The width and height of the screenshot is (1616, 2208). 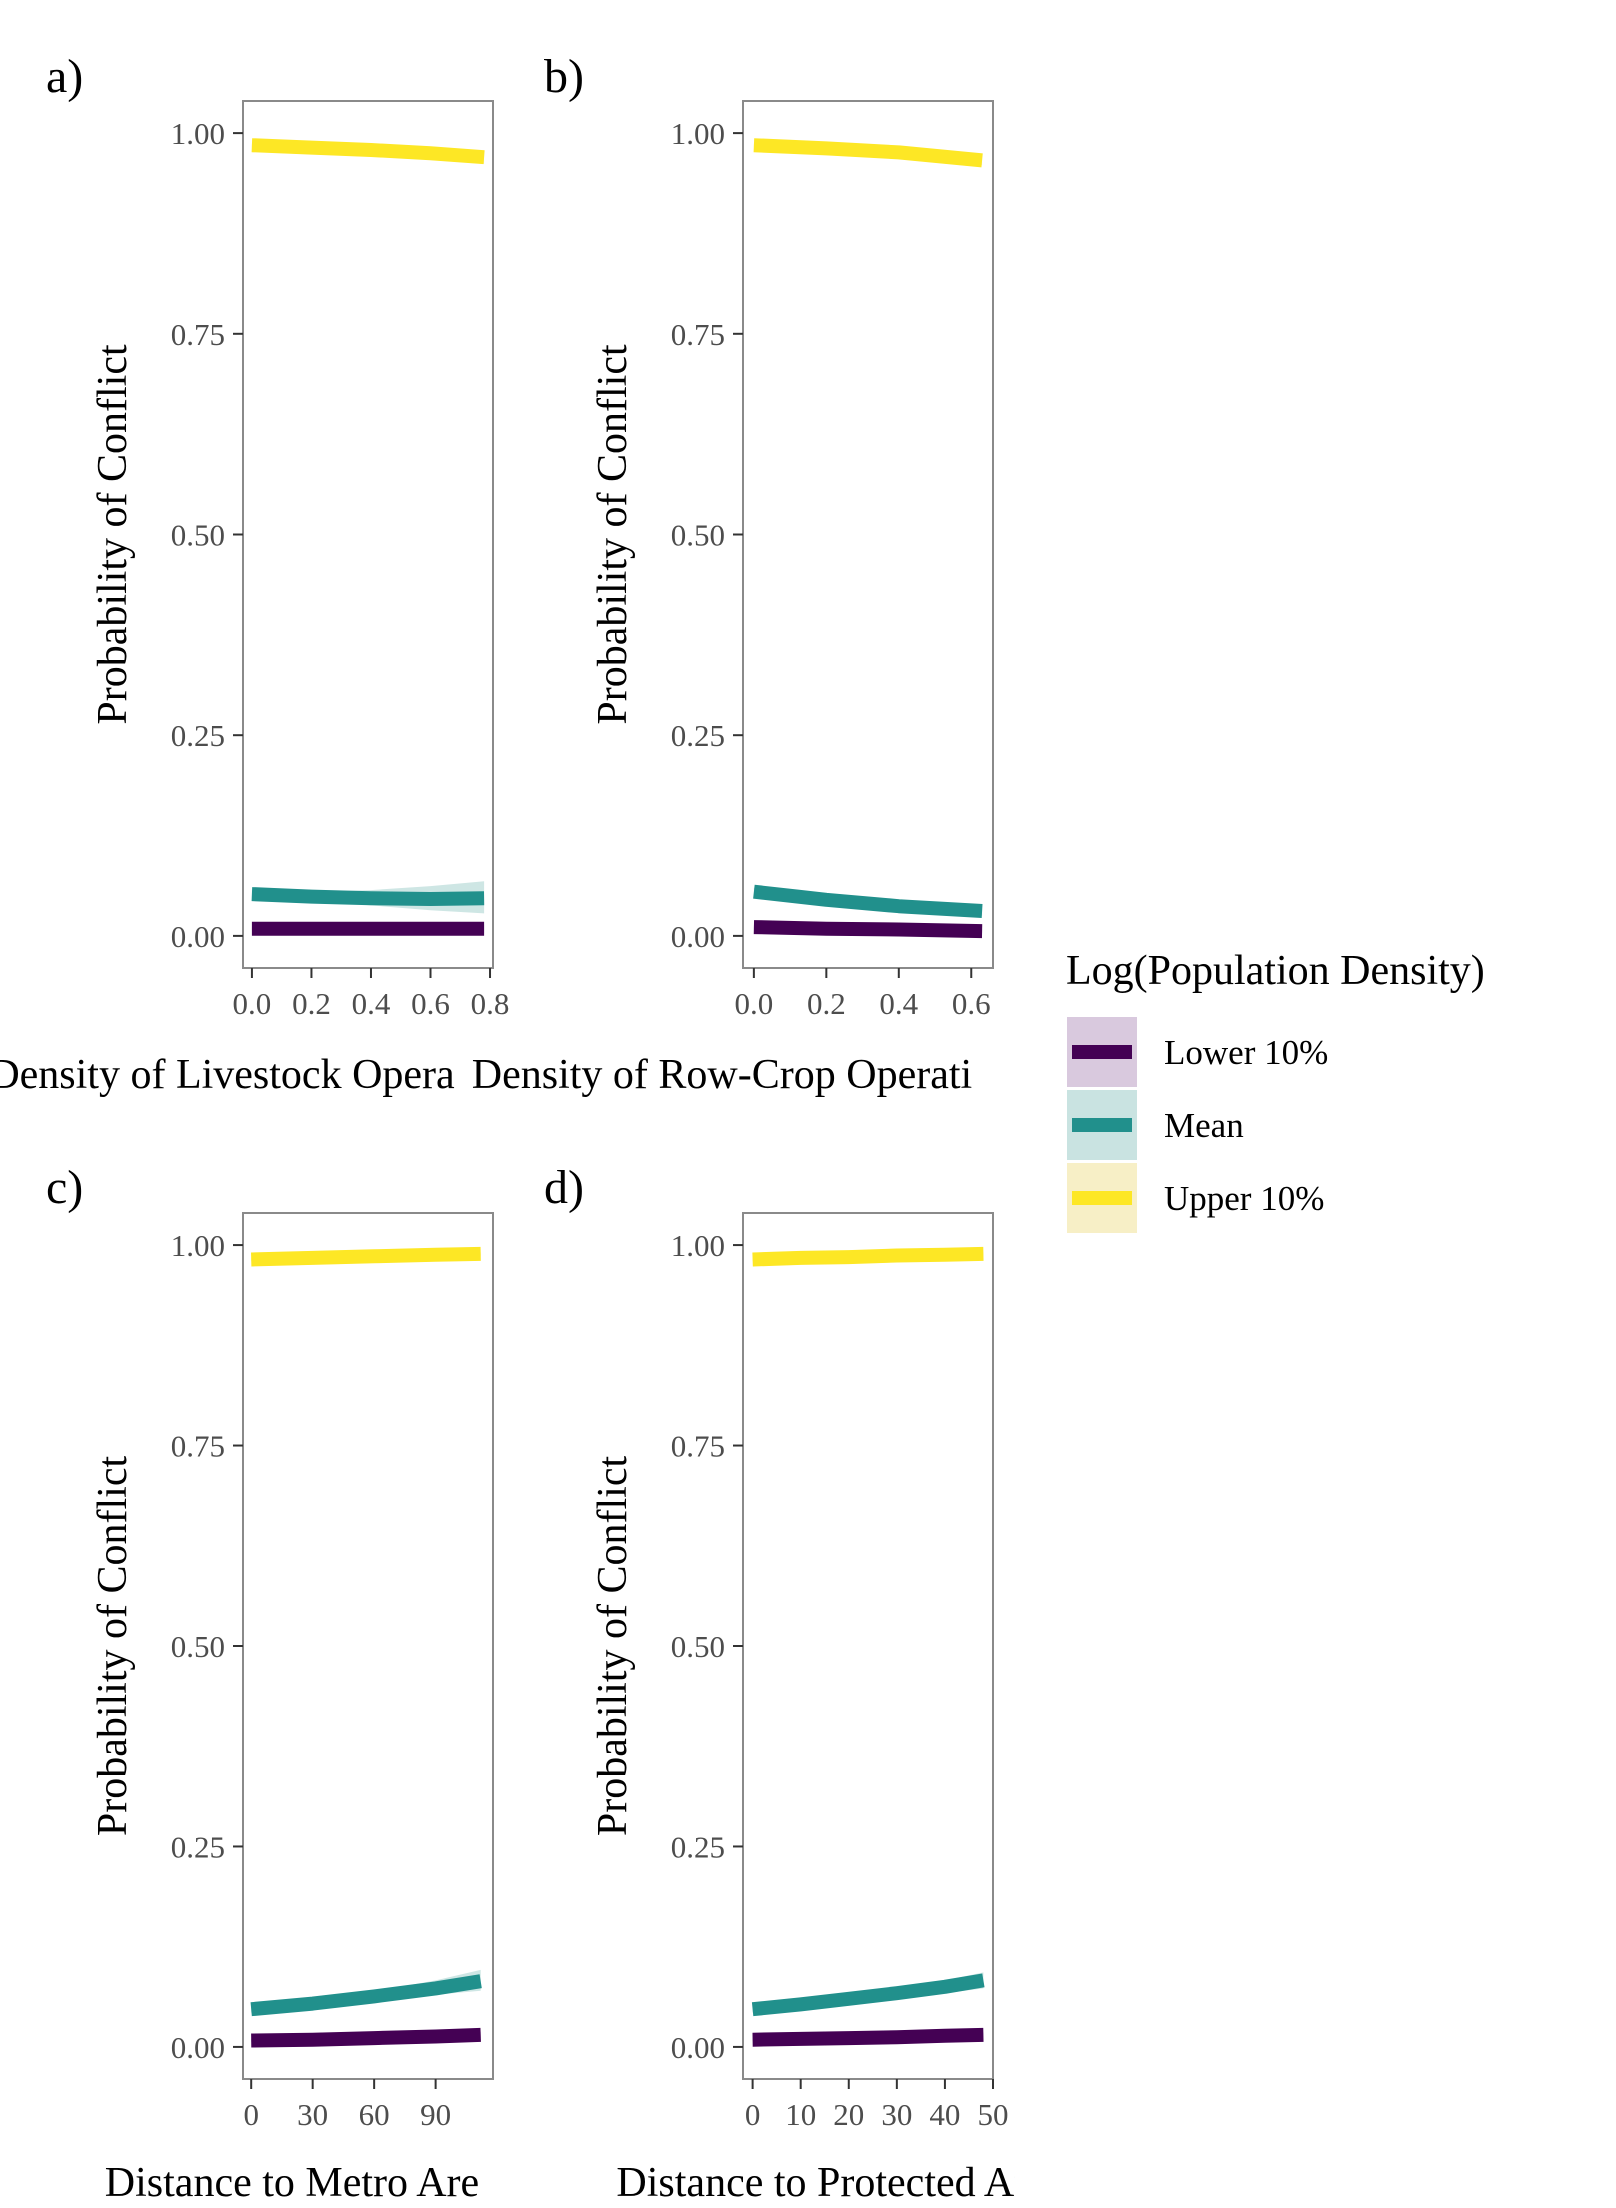 What do you see at coordinates (374, 2114) in the screenshot?
I see `x-tick-label: 60` at bounding box center [374, 2114].